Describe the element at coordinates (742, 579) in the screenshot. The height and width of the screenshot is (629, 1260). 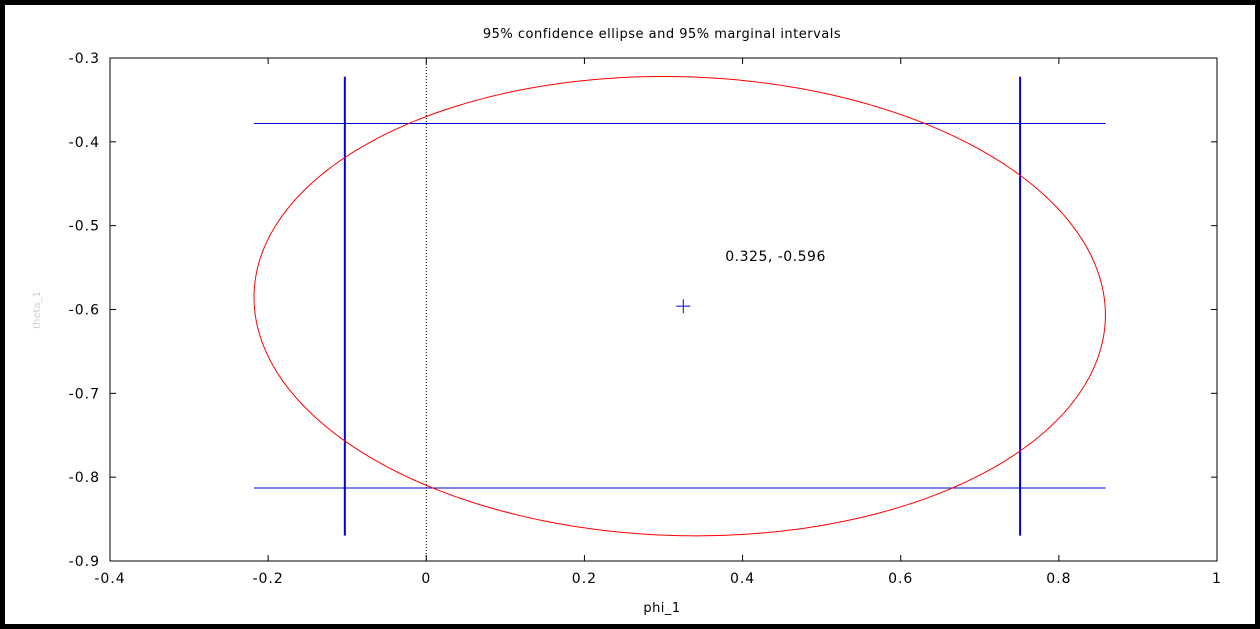
I see `x-tick-label: 0.4` at that location.